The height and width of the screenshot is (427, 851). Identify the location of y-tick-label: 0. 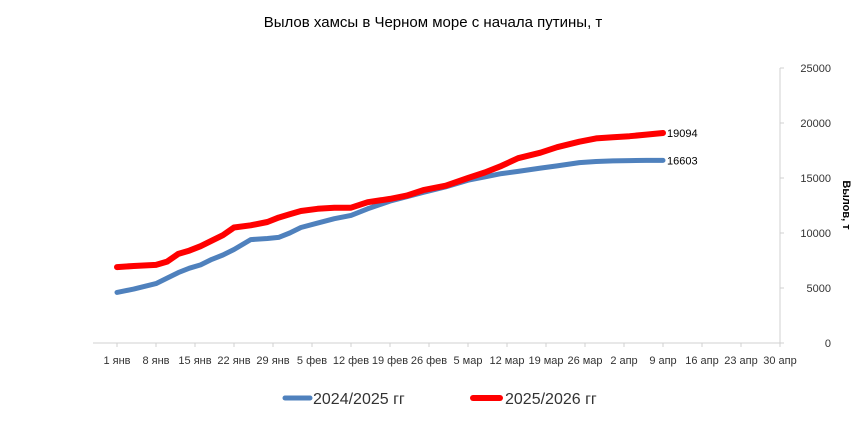
(828, 344).